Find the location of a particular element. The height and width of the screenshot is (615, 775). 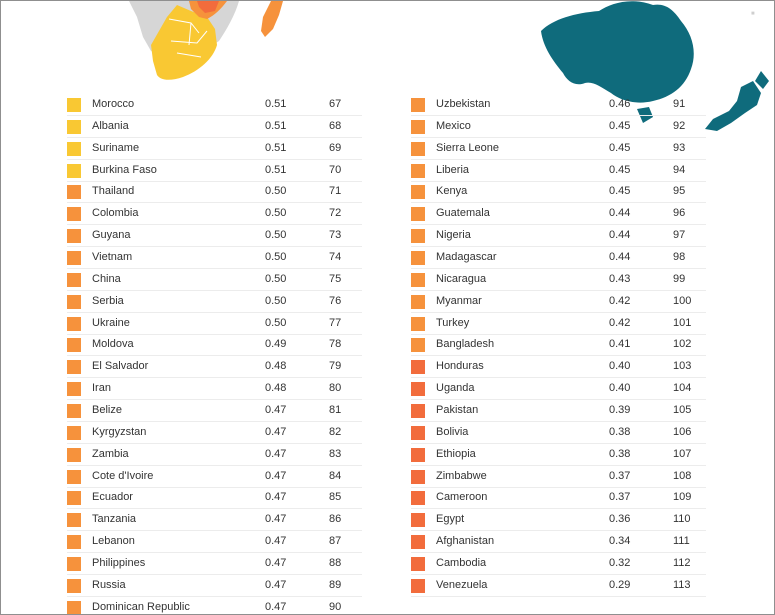

rank-value: 69 is located at coordinates (335, 147).